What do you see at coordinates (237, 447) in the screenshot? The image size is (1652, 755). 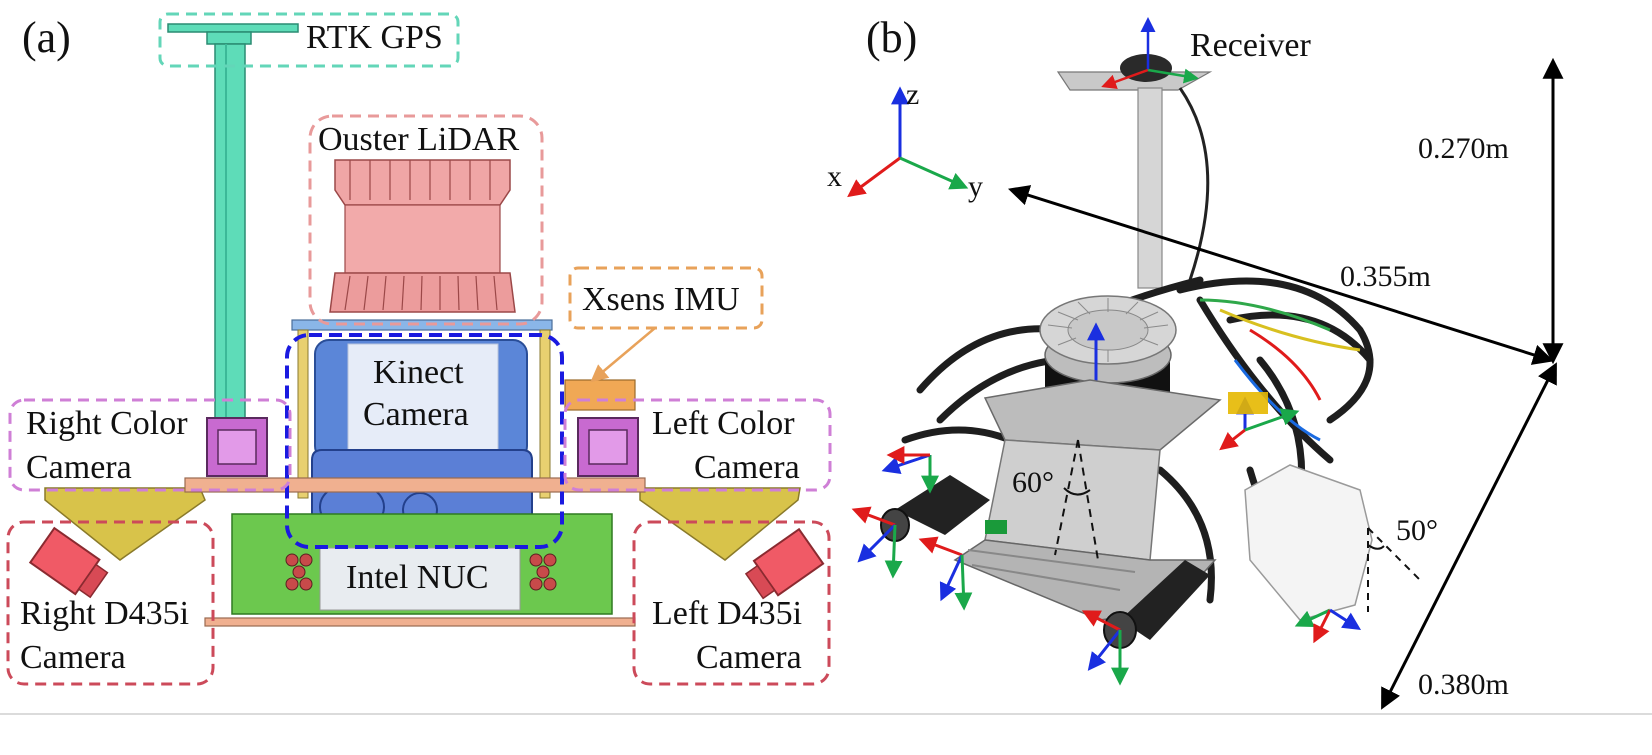 I see `right-color-camera-body` at bounding box center [237, 447].